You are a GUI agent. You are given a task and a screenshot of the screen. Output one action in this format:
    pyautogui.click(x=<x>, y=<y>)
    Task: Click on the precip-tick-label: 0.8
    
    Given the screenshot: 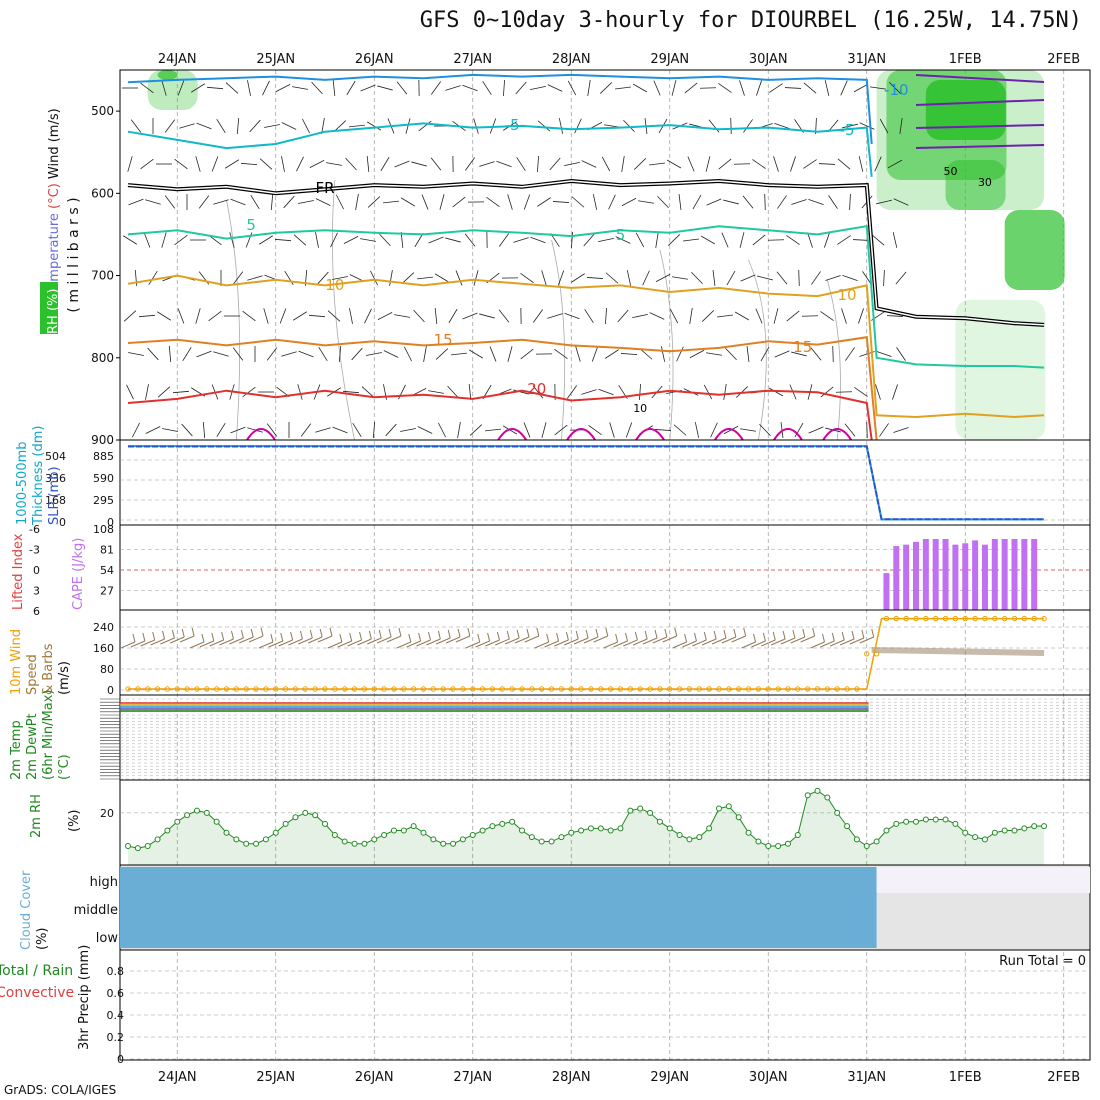 What is the action you would take?
    pyautogui.click(x=116, y=971)
    